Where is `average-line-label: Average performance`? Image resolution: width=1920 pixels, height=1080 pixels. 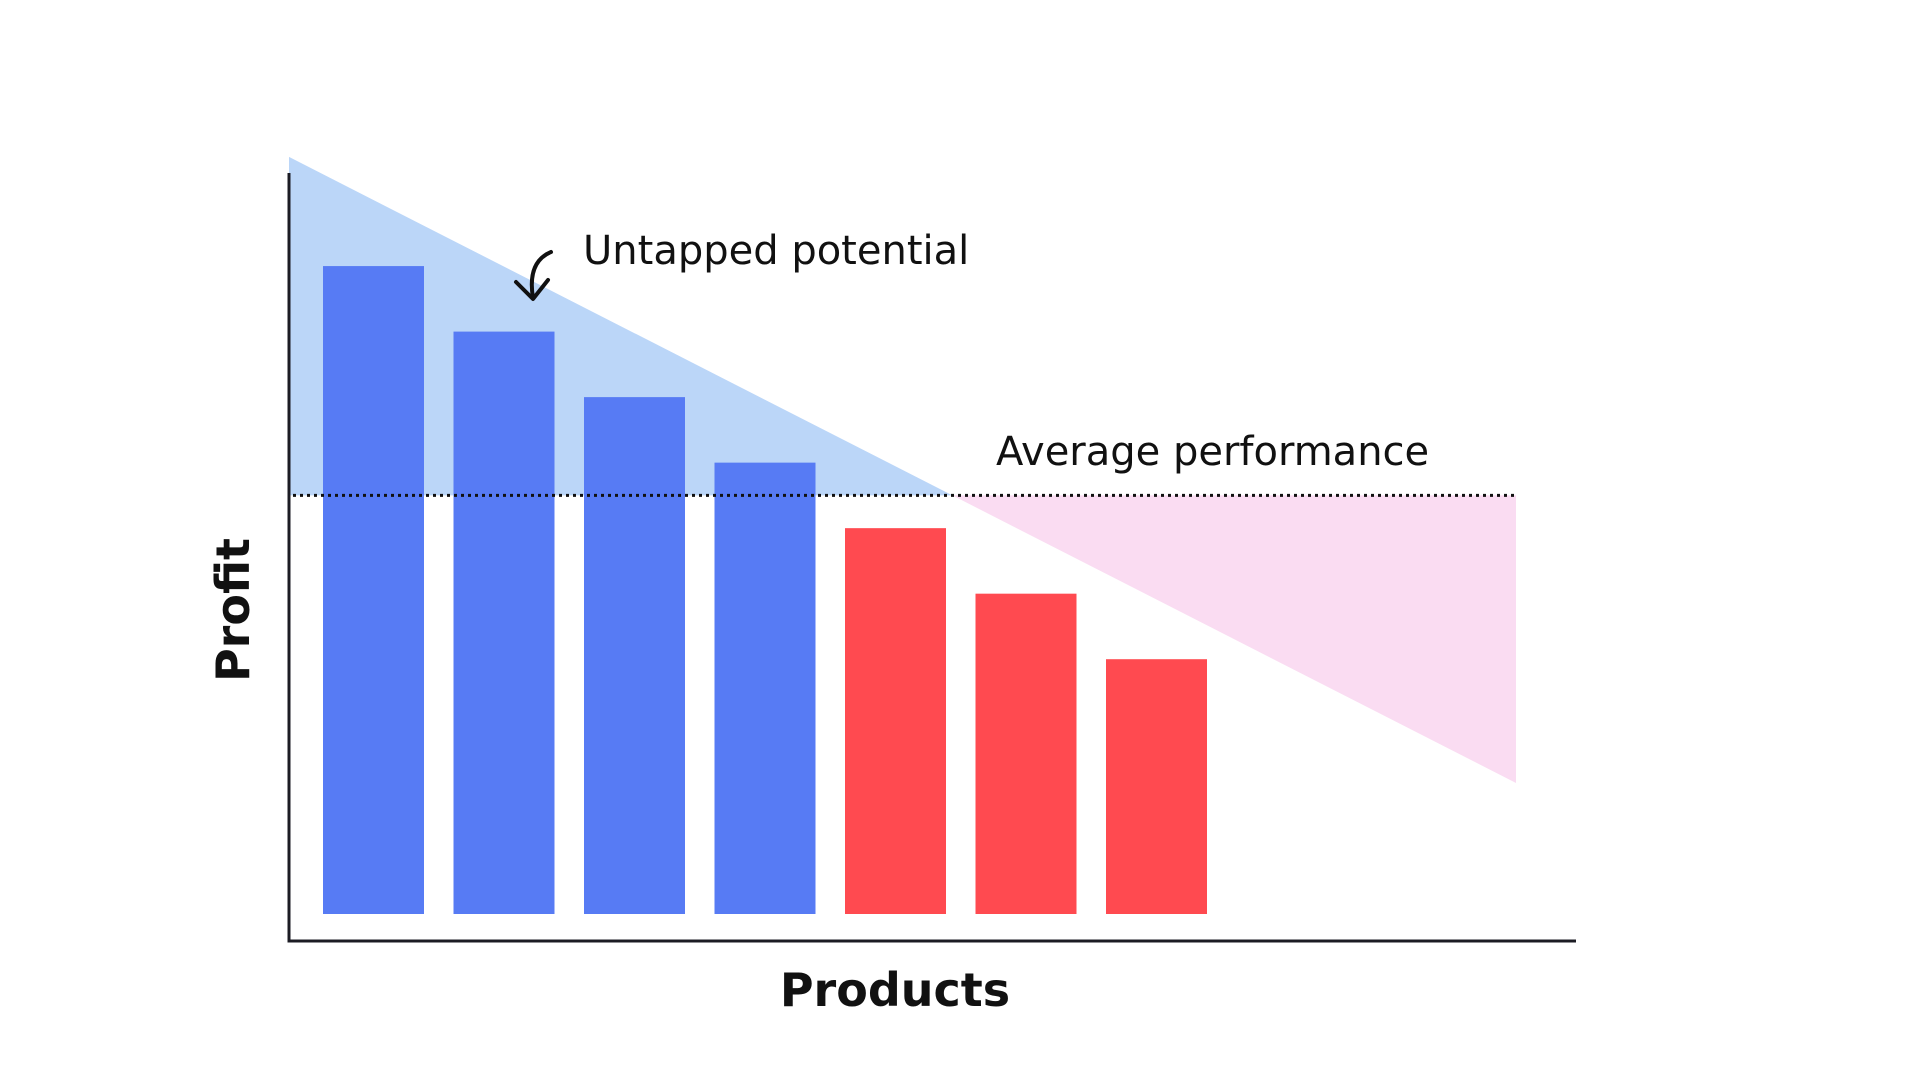 average-line-label: Average performance is located at coordinates (1212, 452).